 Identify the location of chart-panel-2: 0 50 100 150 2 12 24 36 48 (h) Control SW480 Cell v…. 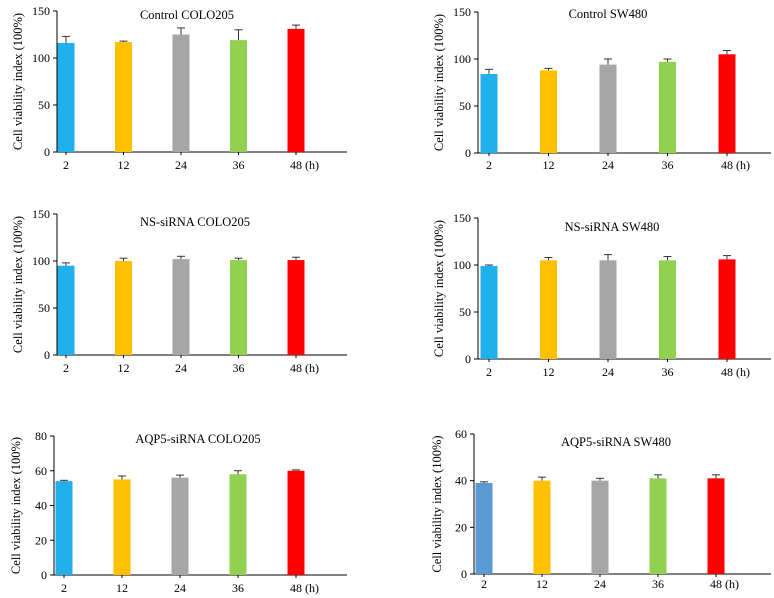
(601, 88).